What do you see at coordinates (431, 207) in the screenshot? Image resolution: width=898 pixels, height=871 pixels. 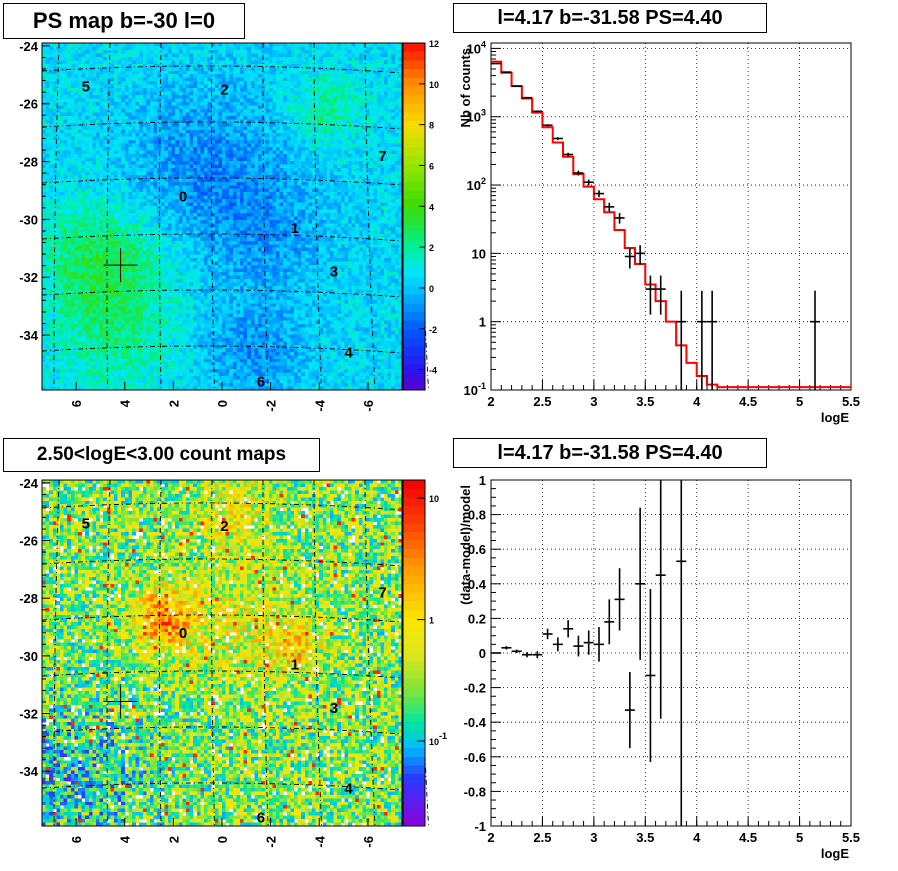 I see `colorbar-tick-label: 4` at bounding box center [431, 207].